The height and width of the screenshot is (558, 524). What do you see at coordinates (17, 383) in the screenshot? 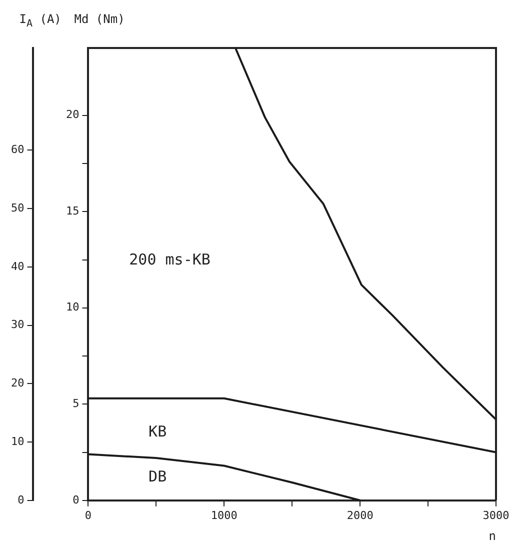
I see `y2-tick-label: 20` at bounding box center [17, 383].